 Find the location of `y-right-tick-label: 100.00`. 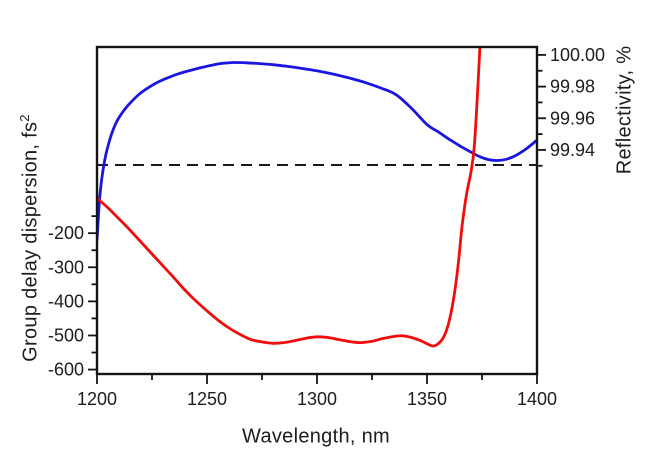

y-right-tick-label: 100.00 is located at coordinates (577, 55).